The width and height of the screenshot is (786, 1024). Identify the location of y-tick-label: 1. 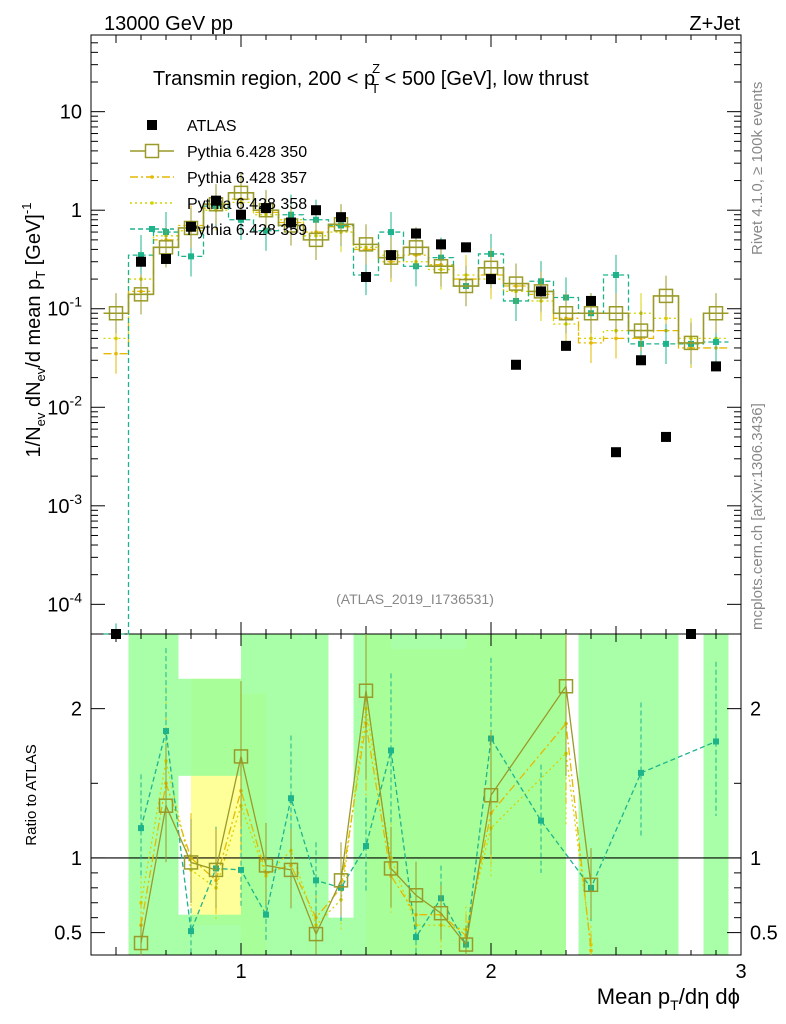
(76, 211).